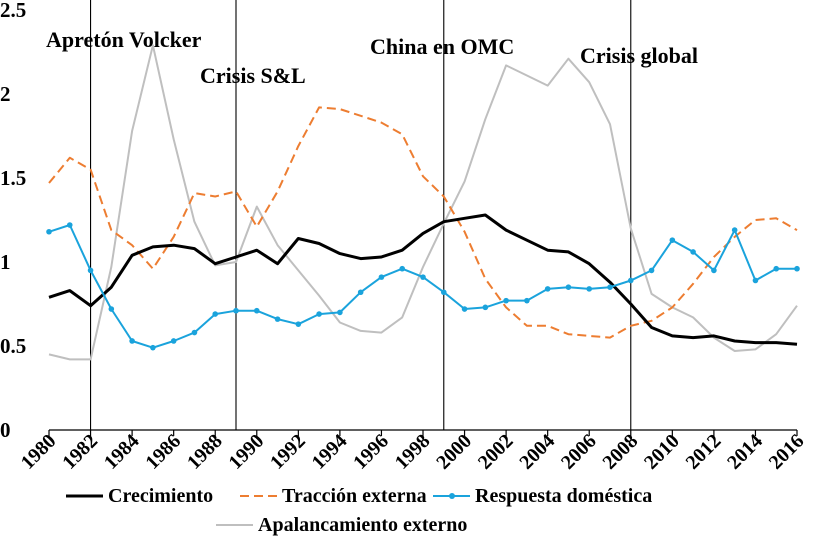  I want to click on legend-marker, so click(452, 496).